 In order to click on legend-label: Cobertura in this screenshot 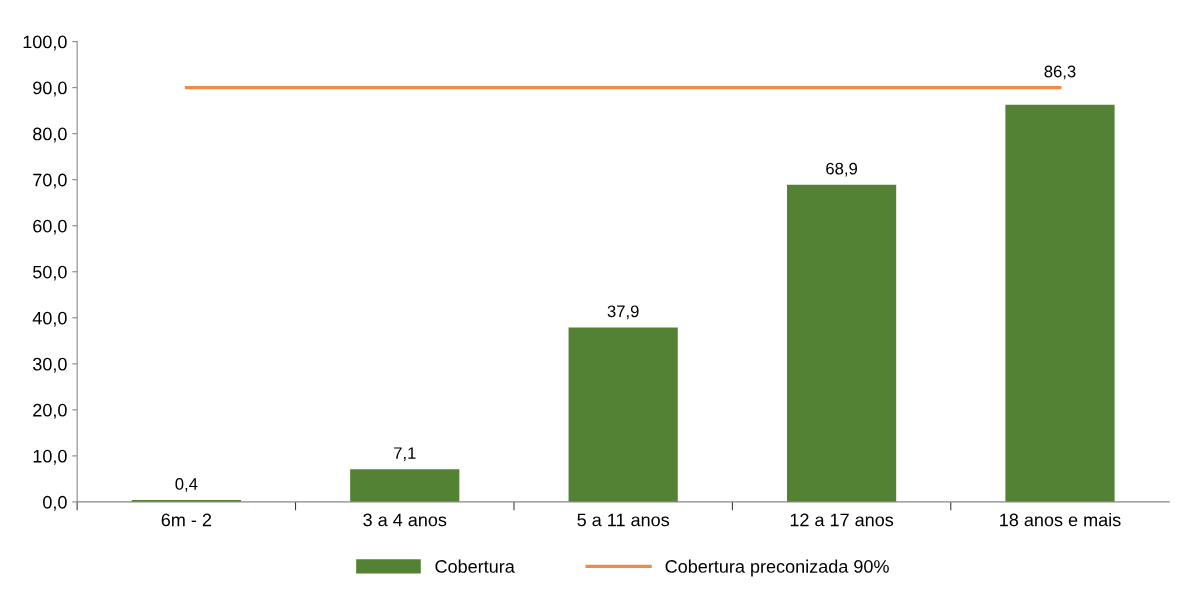, I will do `click(475, 566)`.